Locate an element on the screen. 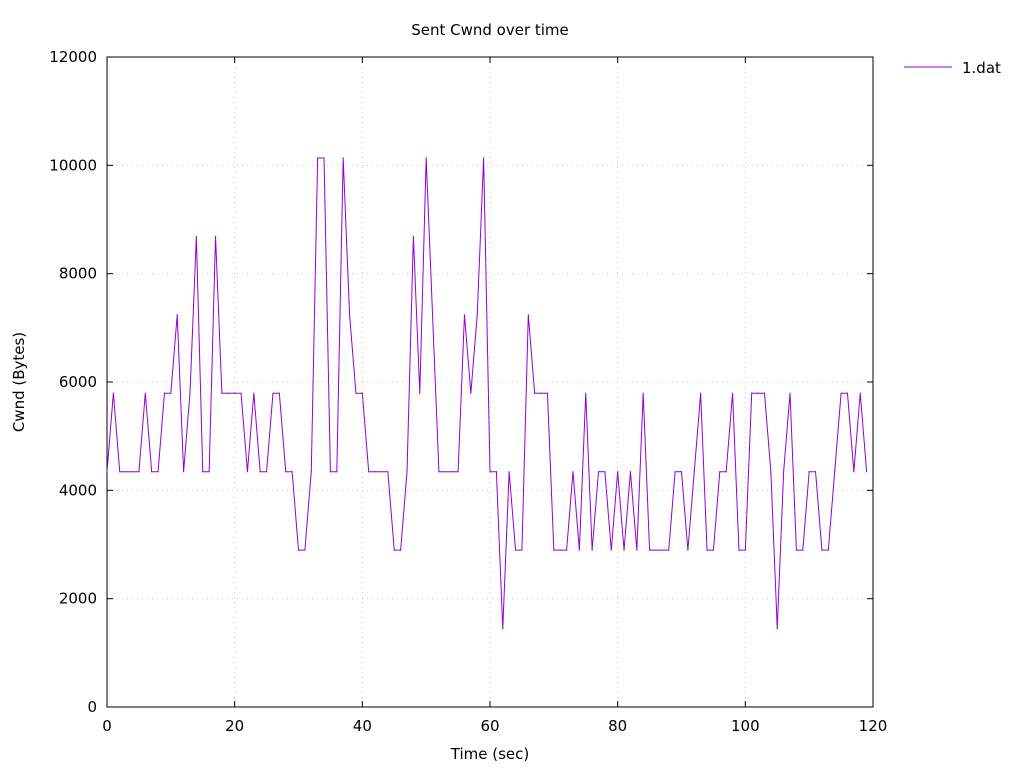 This screenshot has width=1024, height=768. chart-title: Sent Cwnd over time is located at coordinates (490, 30).